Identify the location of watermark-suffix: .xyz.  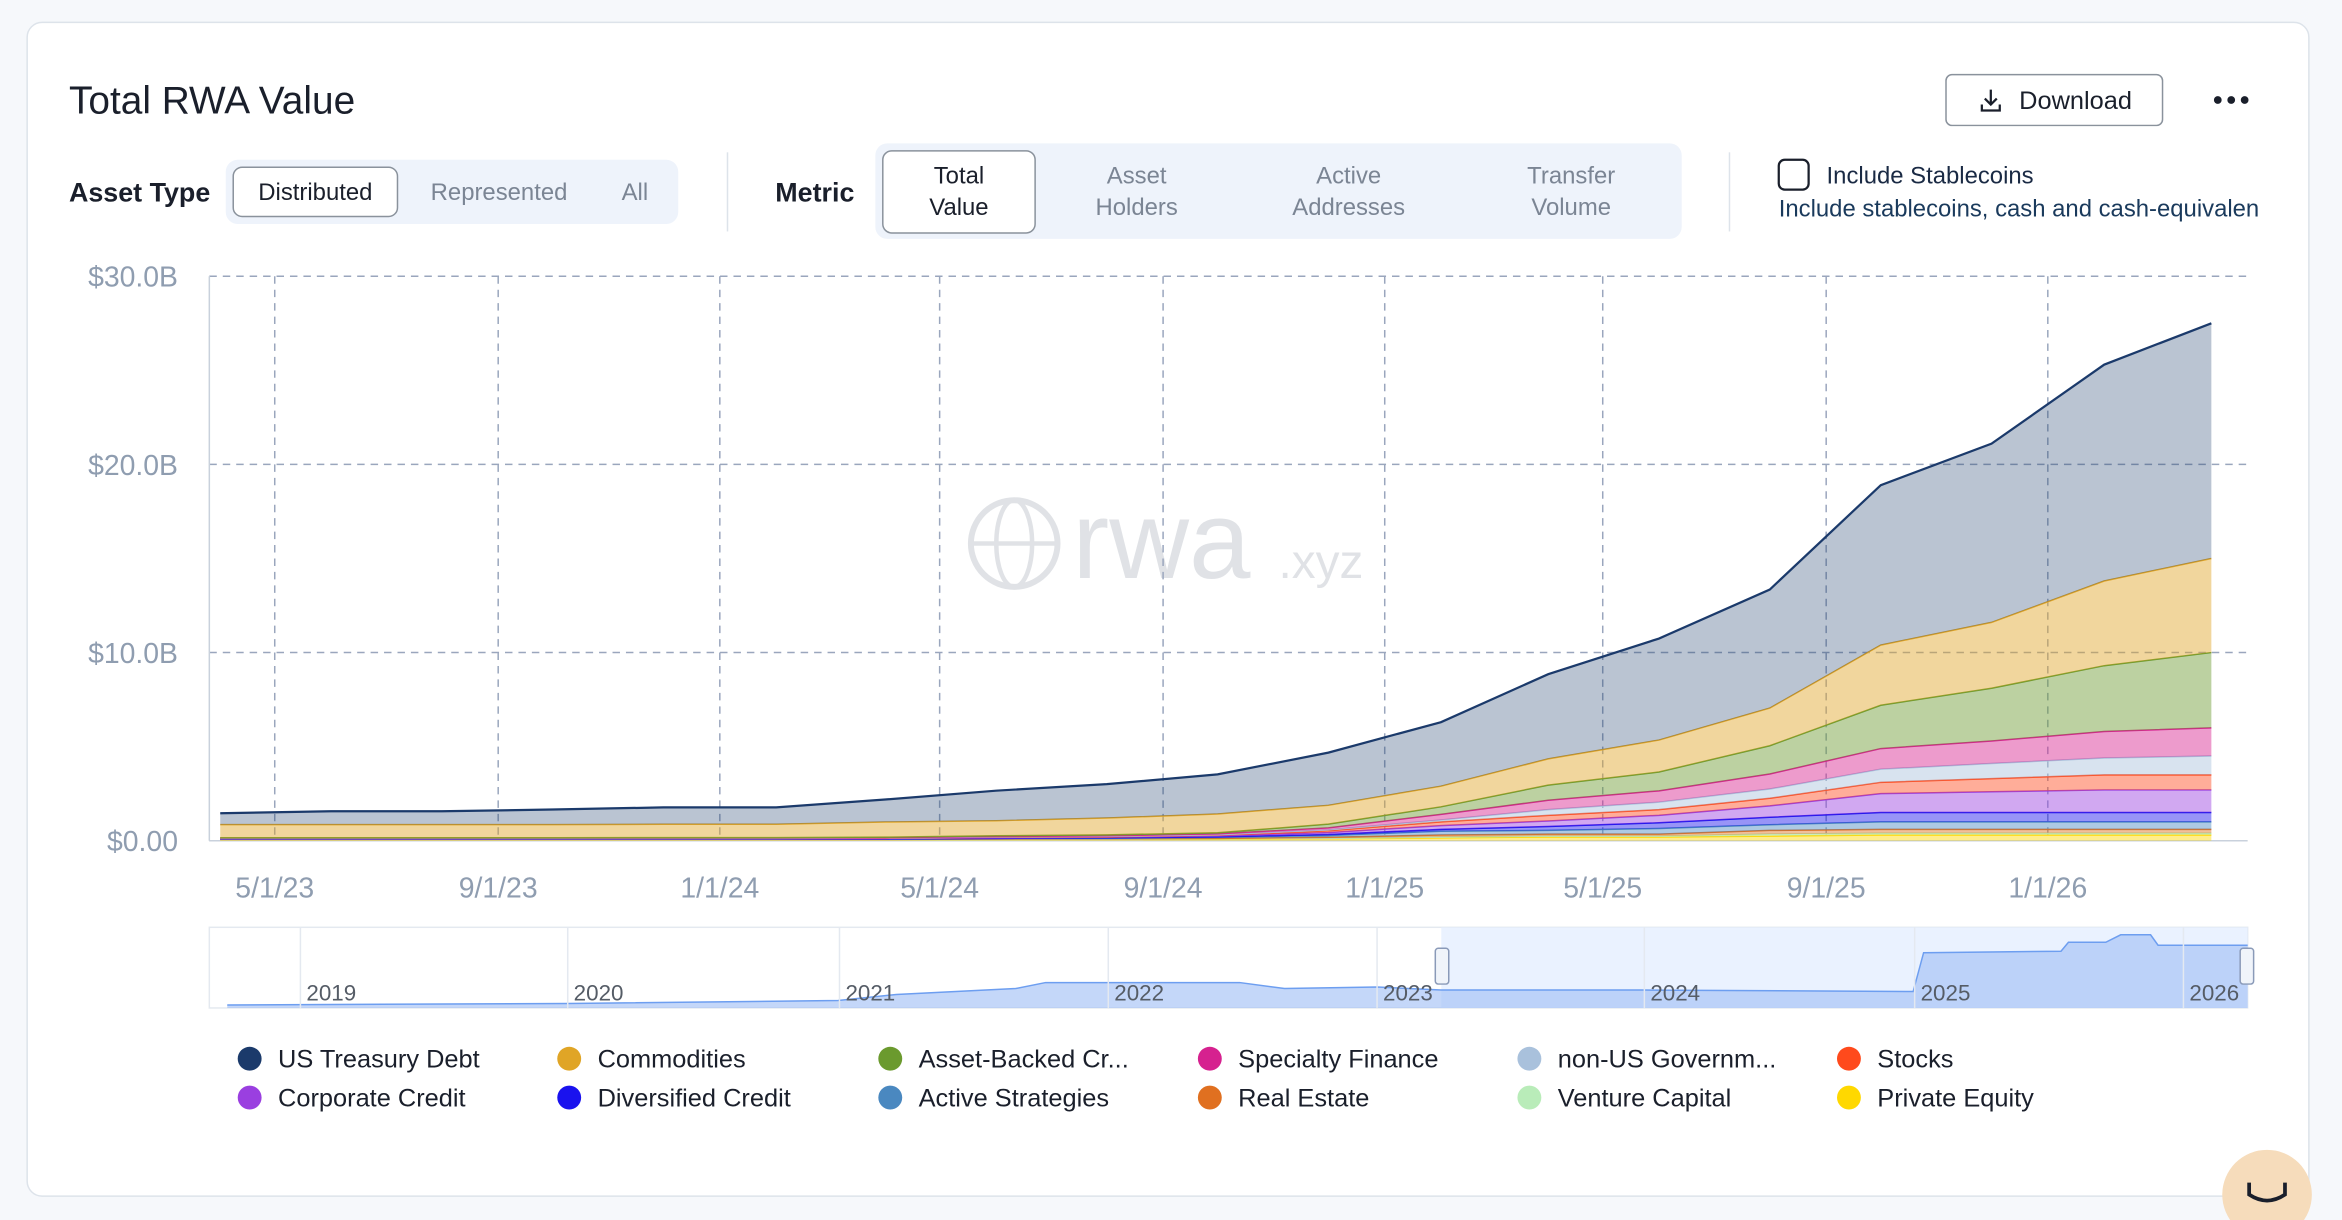
(1321, 562).